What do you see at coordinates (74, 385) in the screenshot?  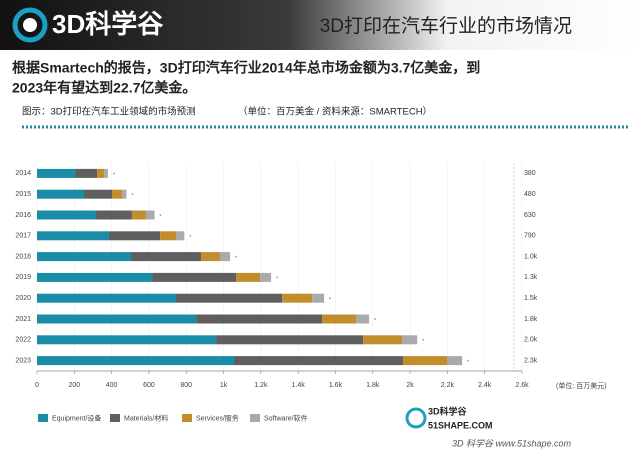 I see `x-tick-label: 200` at bounding box center [74, 385].